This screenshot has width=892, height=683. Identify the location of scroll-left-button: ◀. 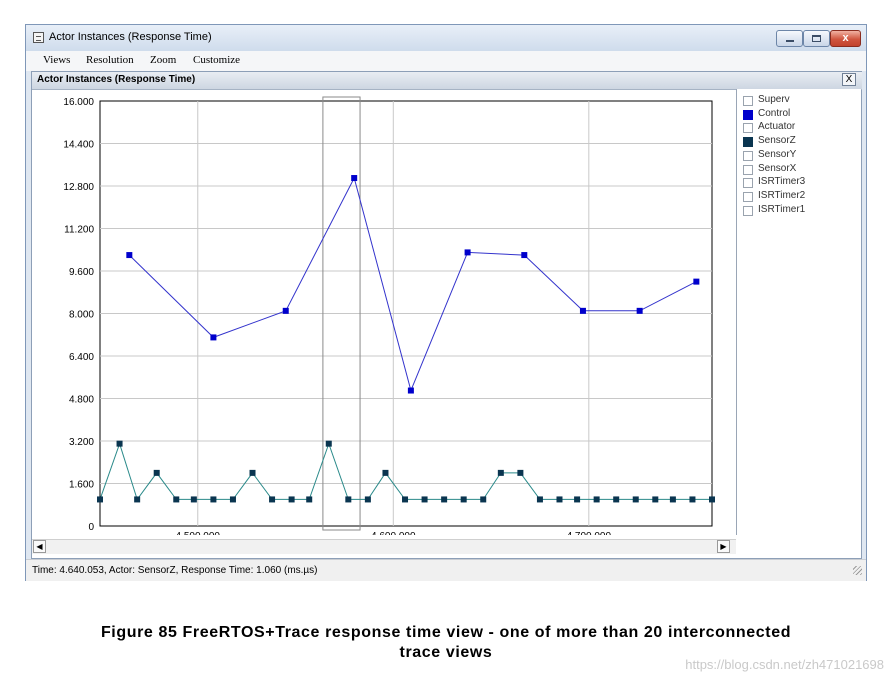
(39, 546).